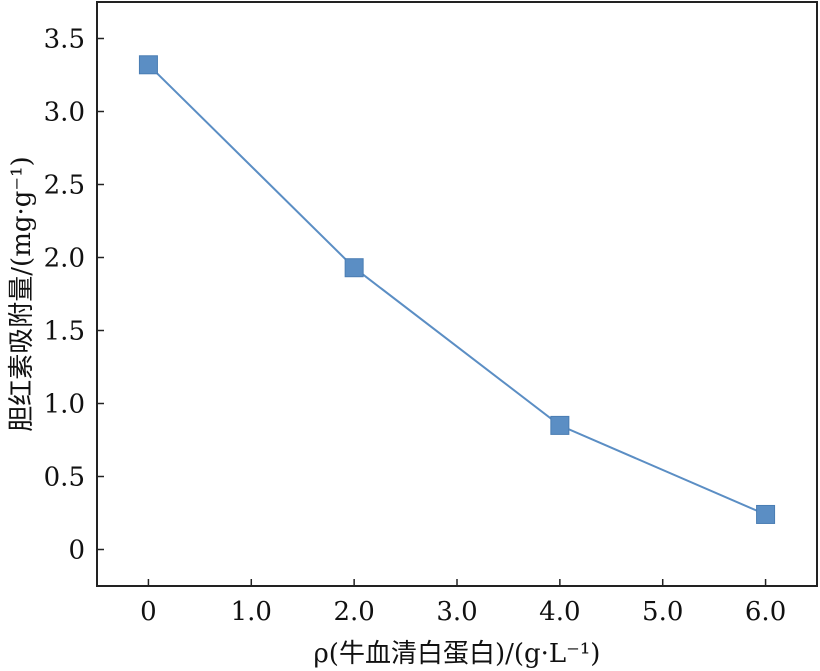  Describe the element at coordinates (64, 332) in the screenshot. I see `y-tick-label: 1.5` at that location.